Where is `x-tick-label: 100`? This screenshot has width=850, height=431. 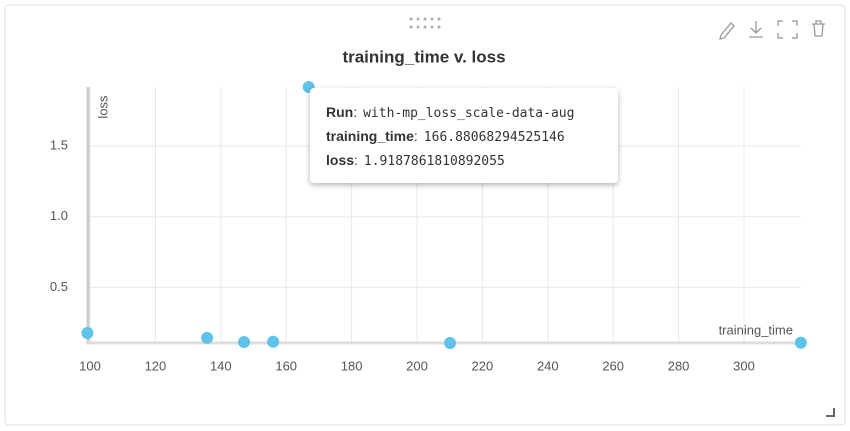
x-tick-label: 100 is located at coordinates (90, 365).